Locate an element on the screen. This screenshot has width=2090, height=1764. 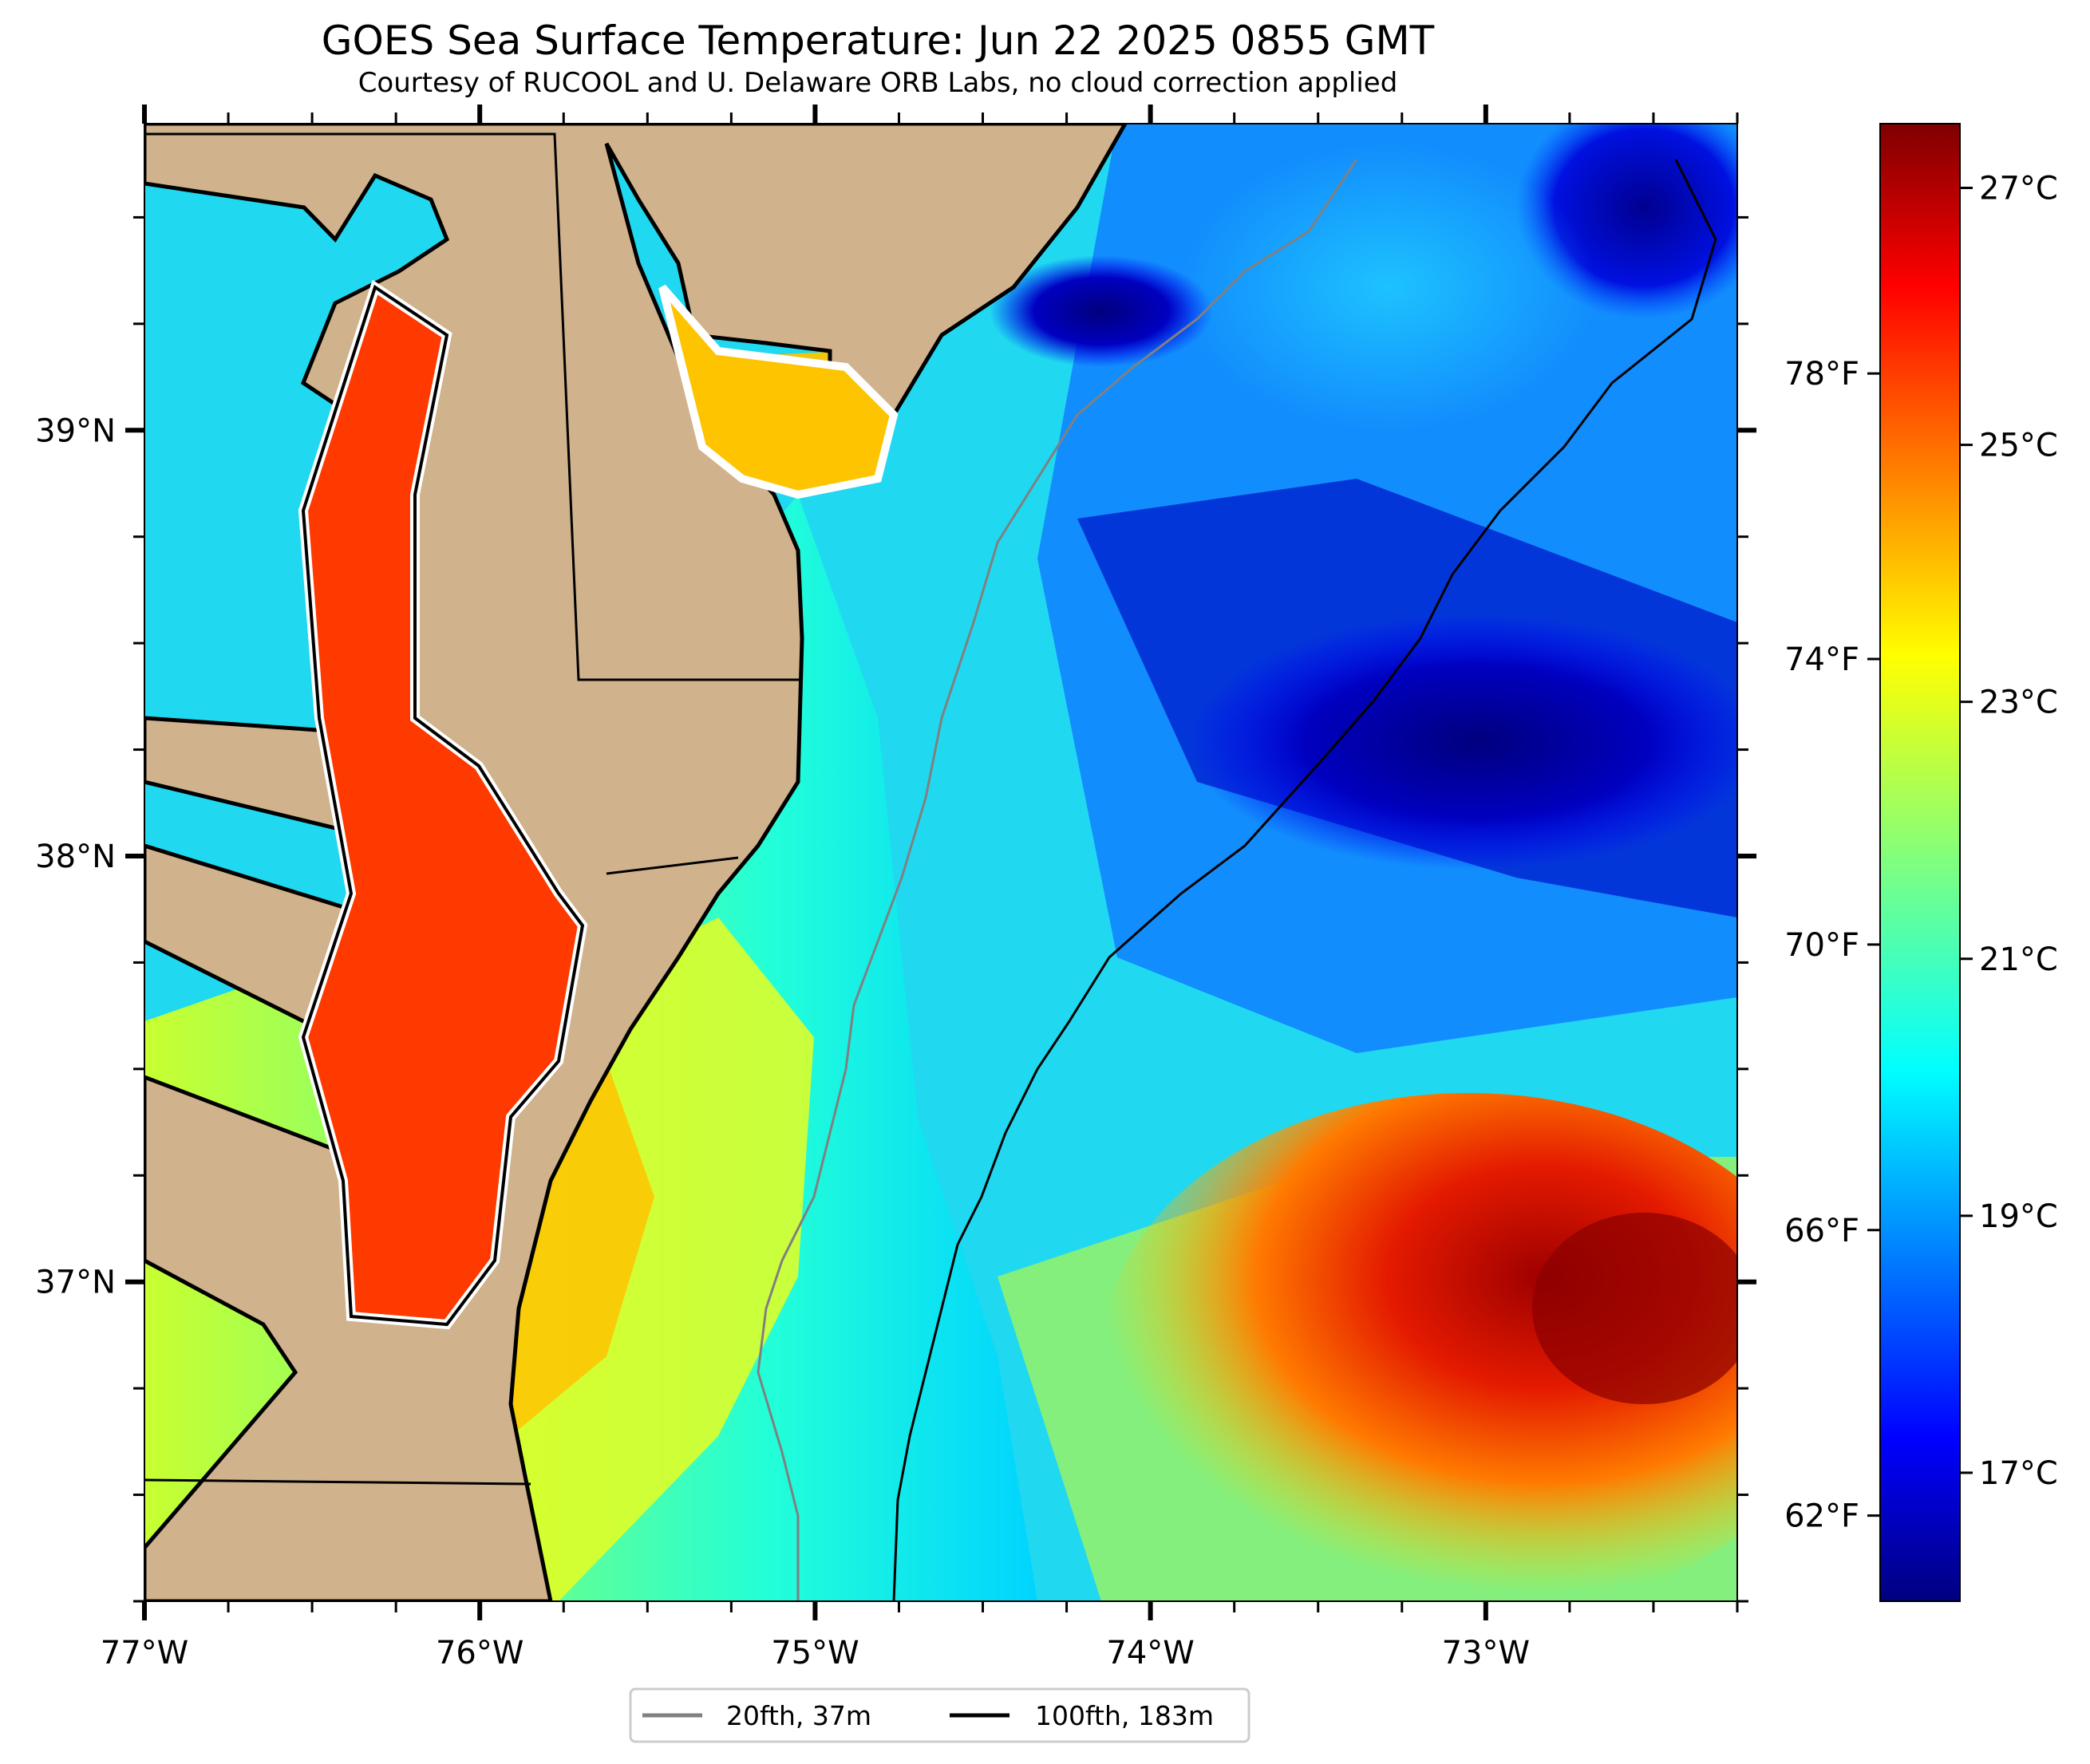
state-border-md-de is located at coordinates (473, 406).